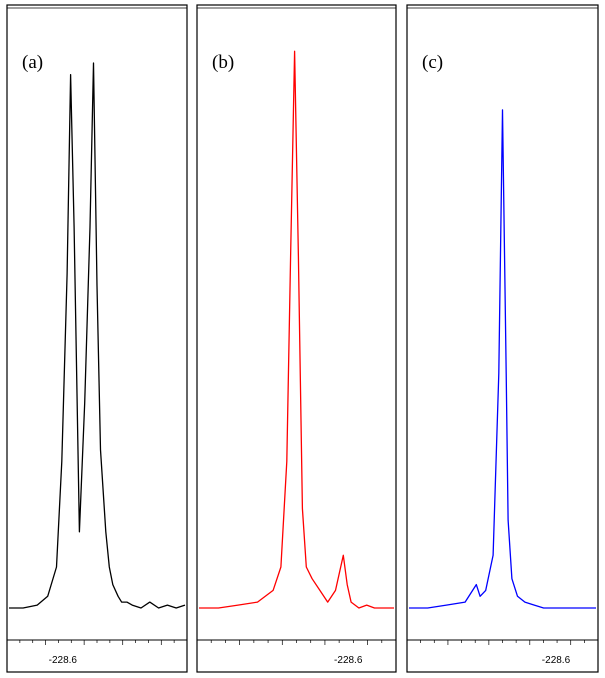 This screenshot has width=605, height=678. Describe the element at coordinates (32, 62) in the screenshot. I see `panel-label: (a)` at that location.